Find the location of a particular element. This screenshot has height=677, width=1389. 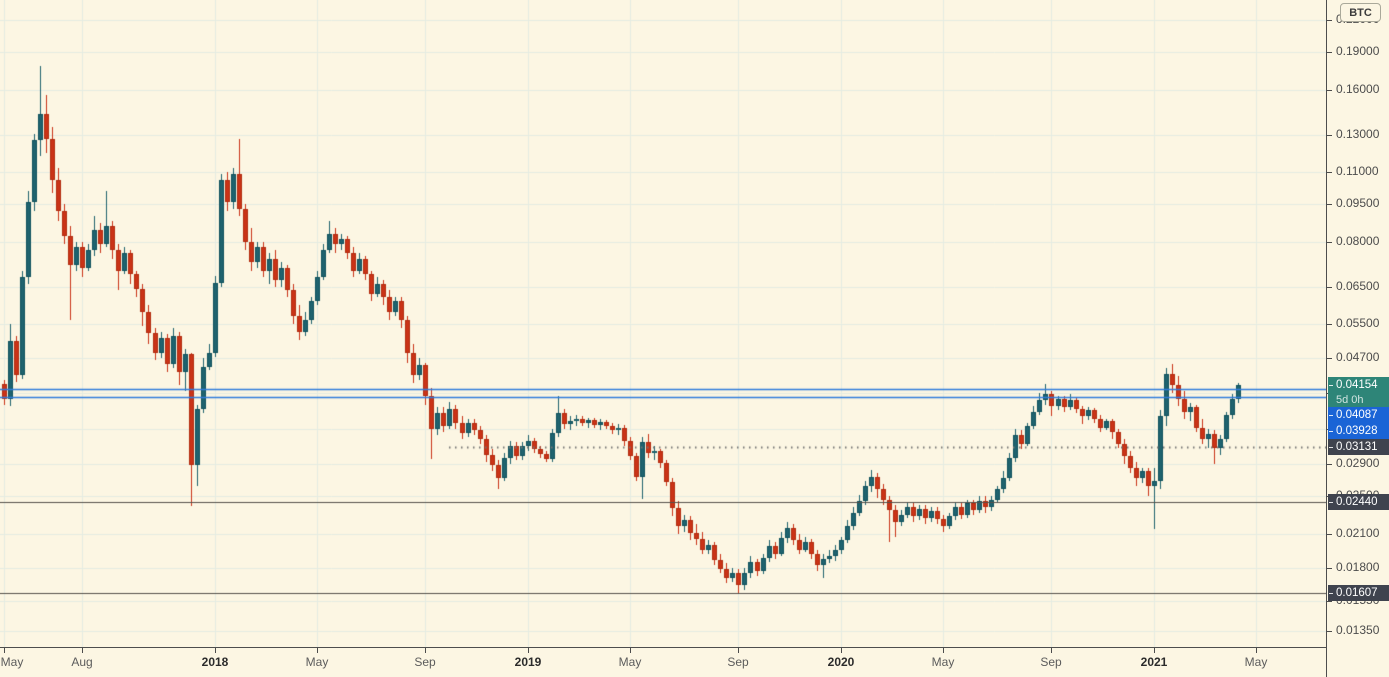

price-tick-label: 0.02900 is located at coordinates (1358, 463).